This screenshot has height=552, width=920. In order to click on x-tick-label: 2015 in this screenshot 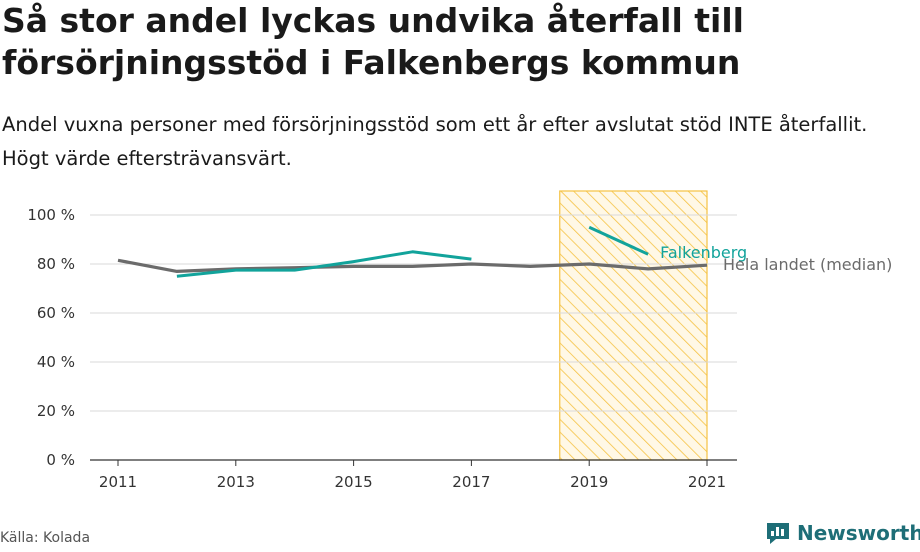, I will do `click(354, 482)`.